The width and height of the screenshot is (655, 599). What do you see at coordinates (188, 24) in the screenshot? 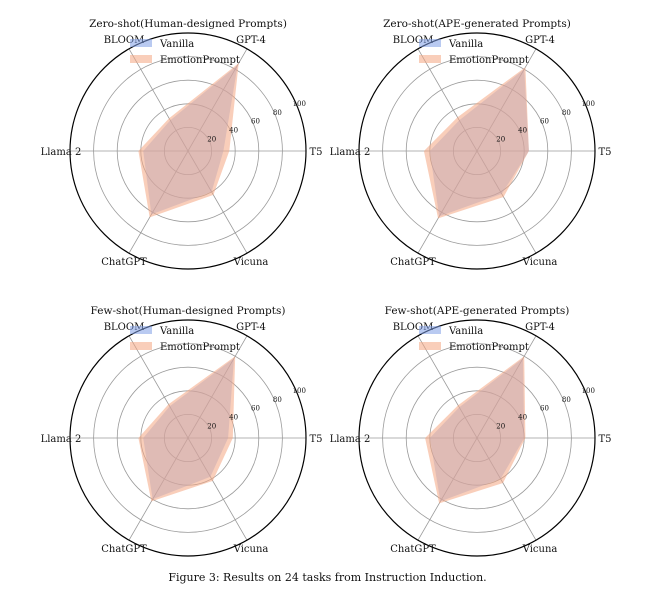
I see `chart-title: Zero-shot(Human-designed Prompts)` at bounding box center [188, 24].